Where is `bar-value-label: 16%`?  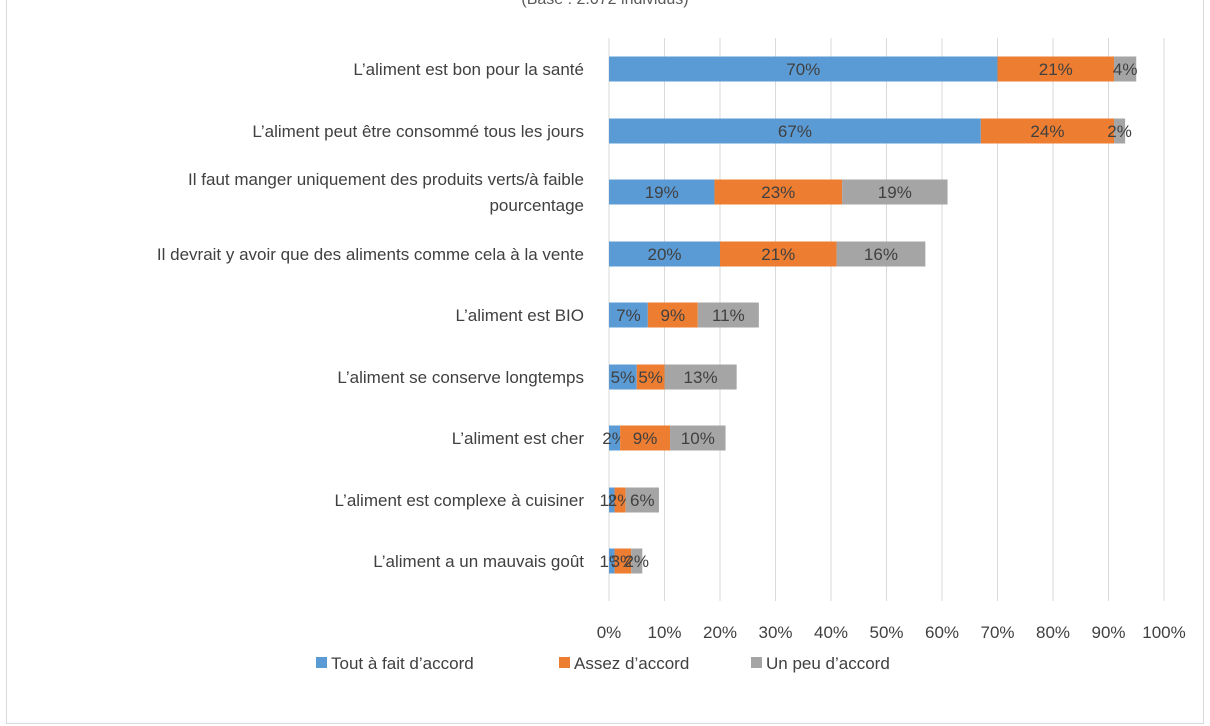
bar-value-label: 16% is located at coordinates (881, 254).